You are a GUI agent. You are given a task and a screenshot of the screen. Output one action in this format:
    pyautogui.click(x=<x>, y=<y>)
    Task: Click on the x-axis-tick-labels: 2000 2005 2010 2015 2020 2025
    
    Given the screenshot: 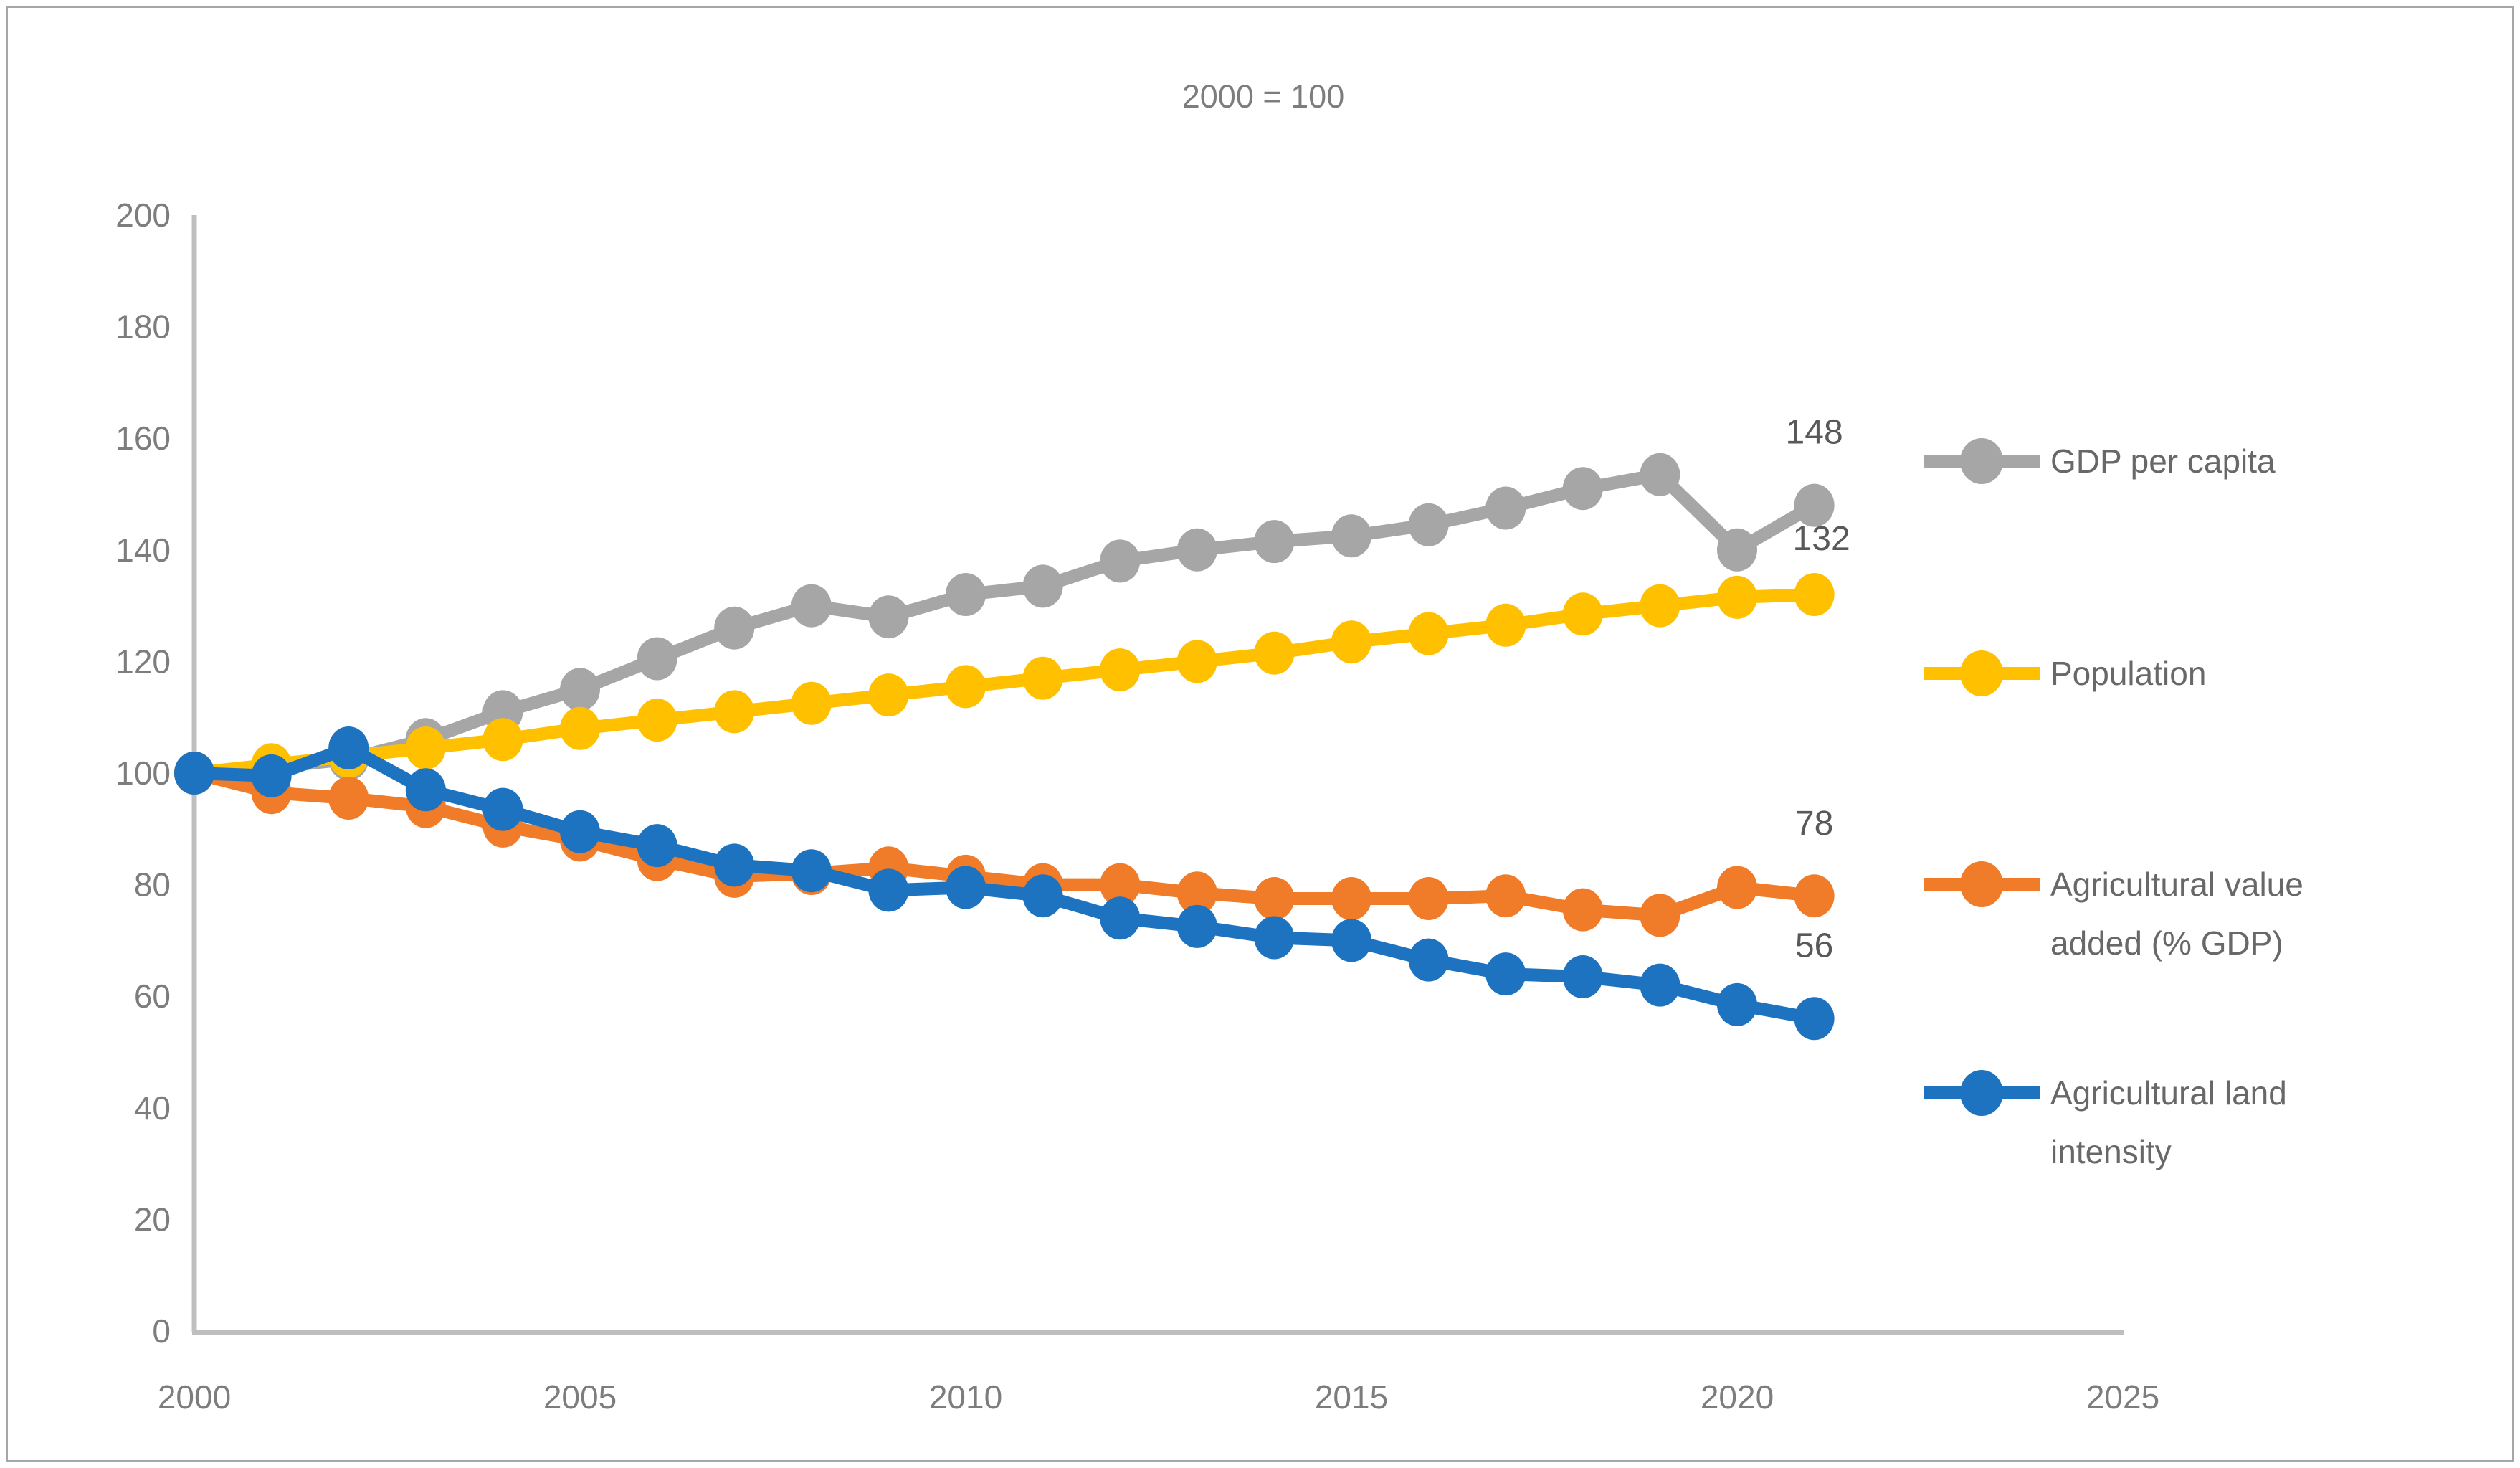 What is the action you would take?
    pyautogui.click(x=1158, y=1397)
    